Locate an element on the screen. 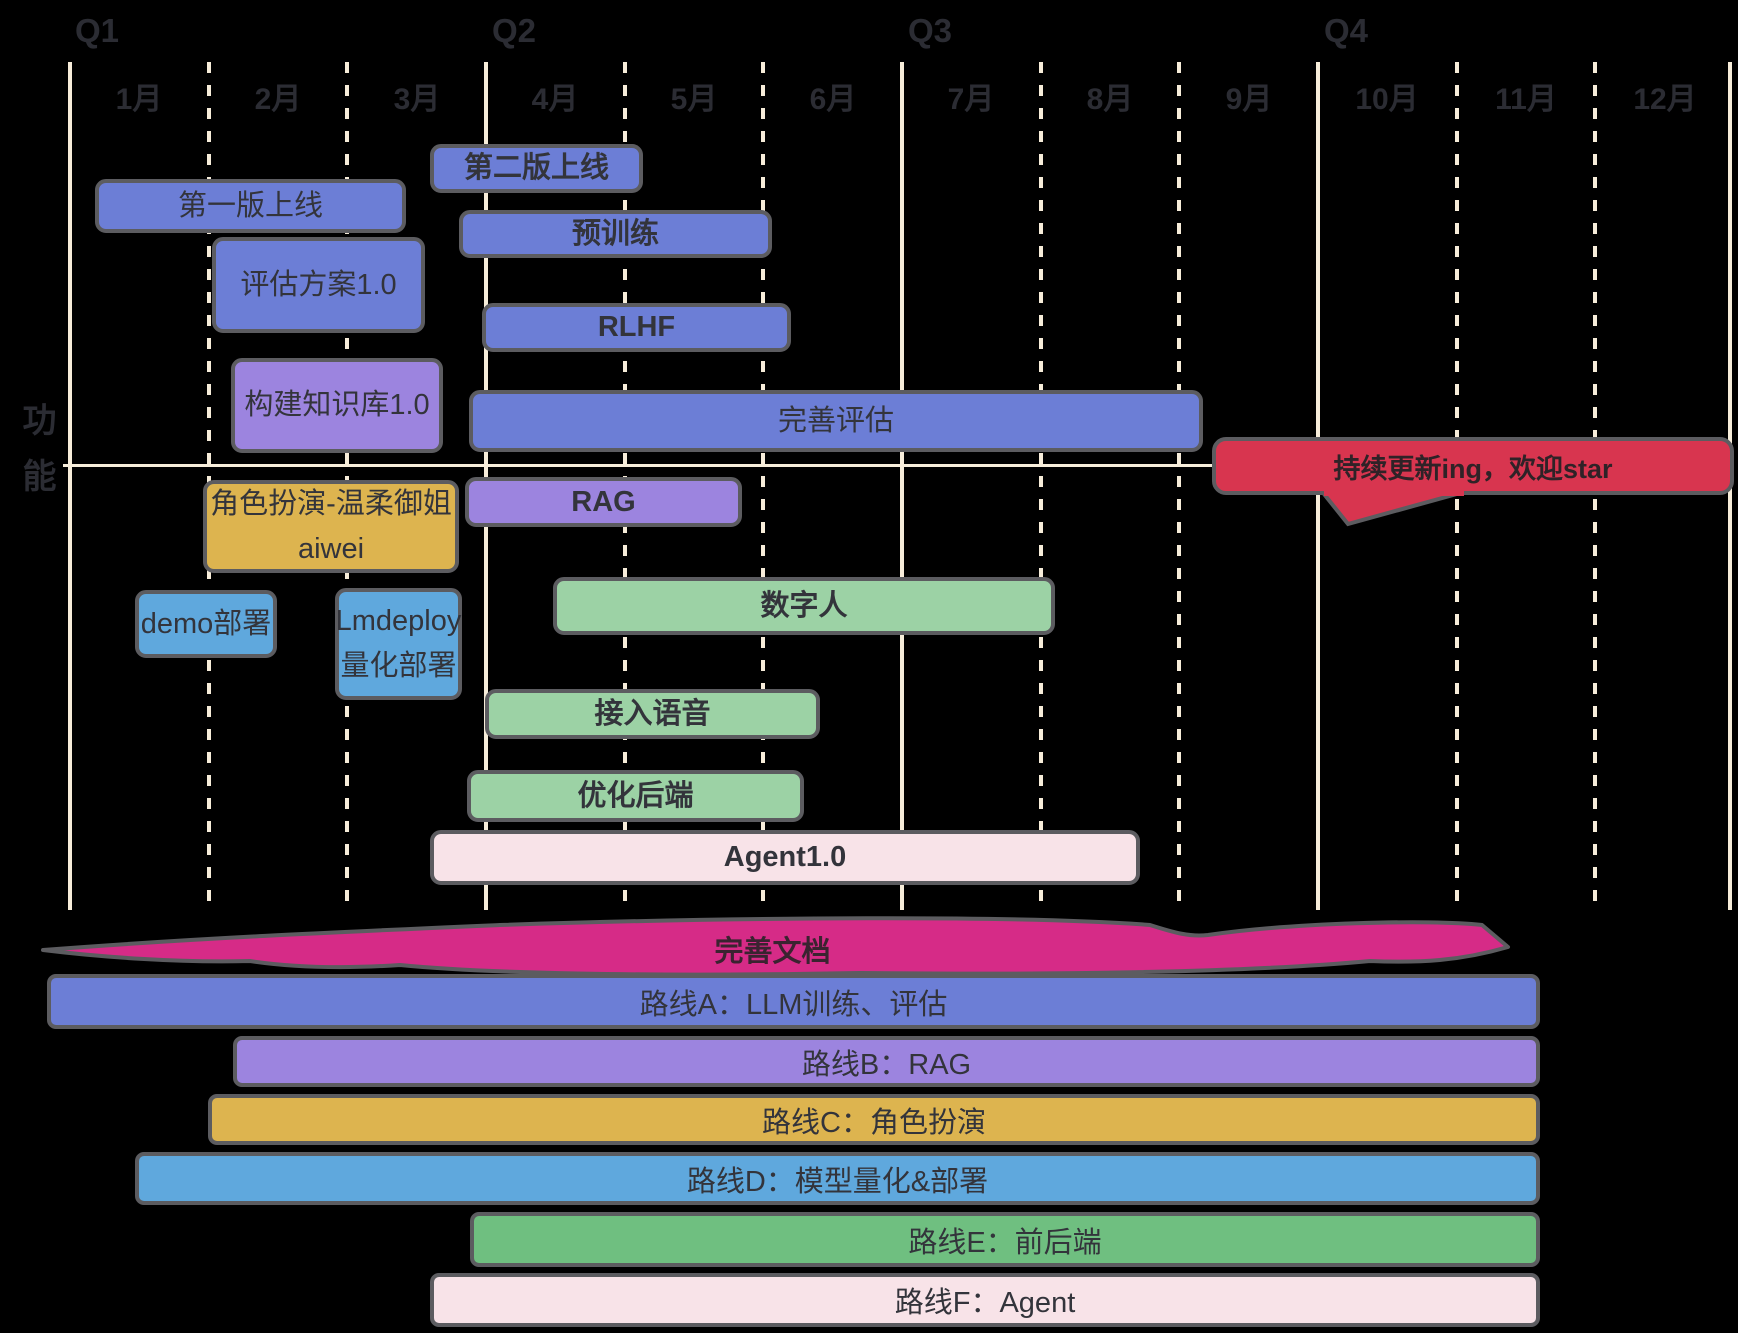  task-label: 预训练 is located at coordinates (615, 233).